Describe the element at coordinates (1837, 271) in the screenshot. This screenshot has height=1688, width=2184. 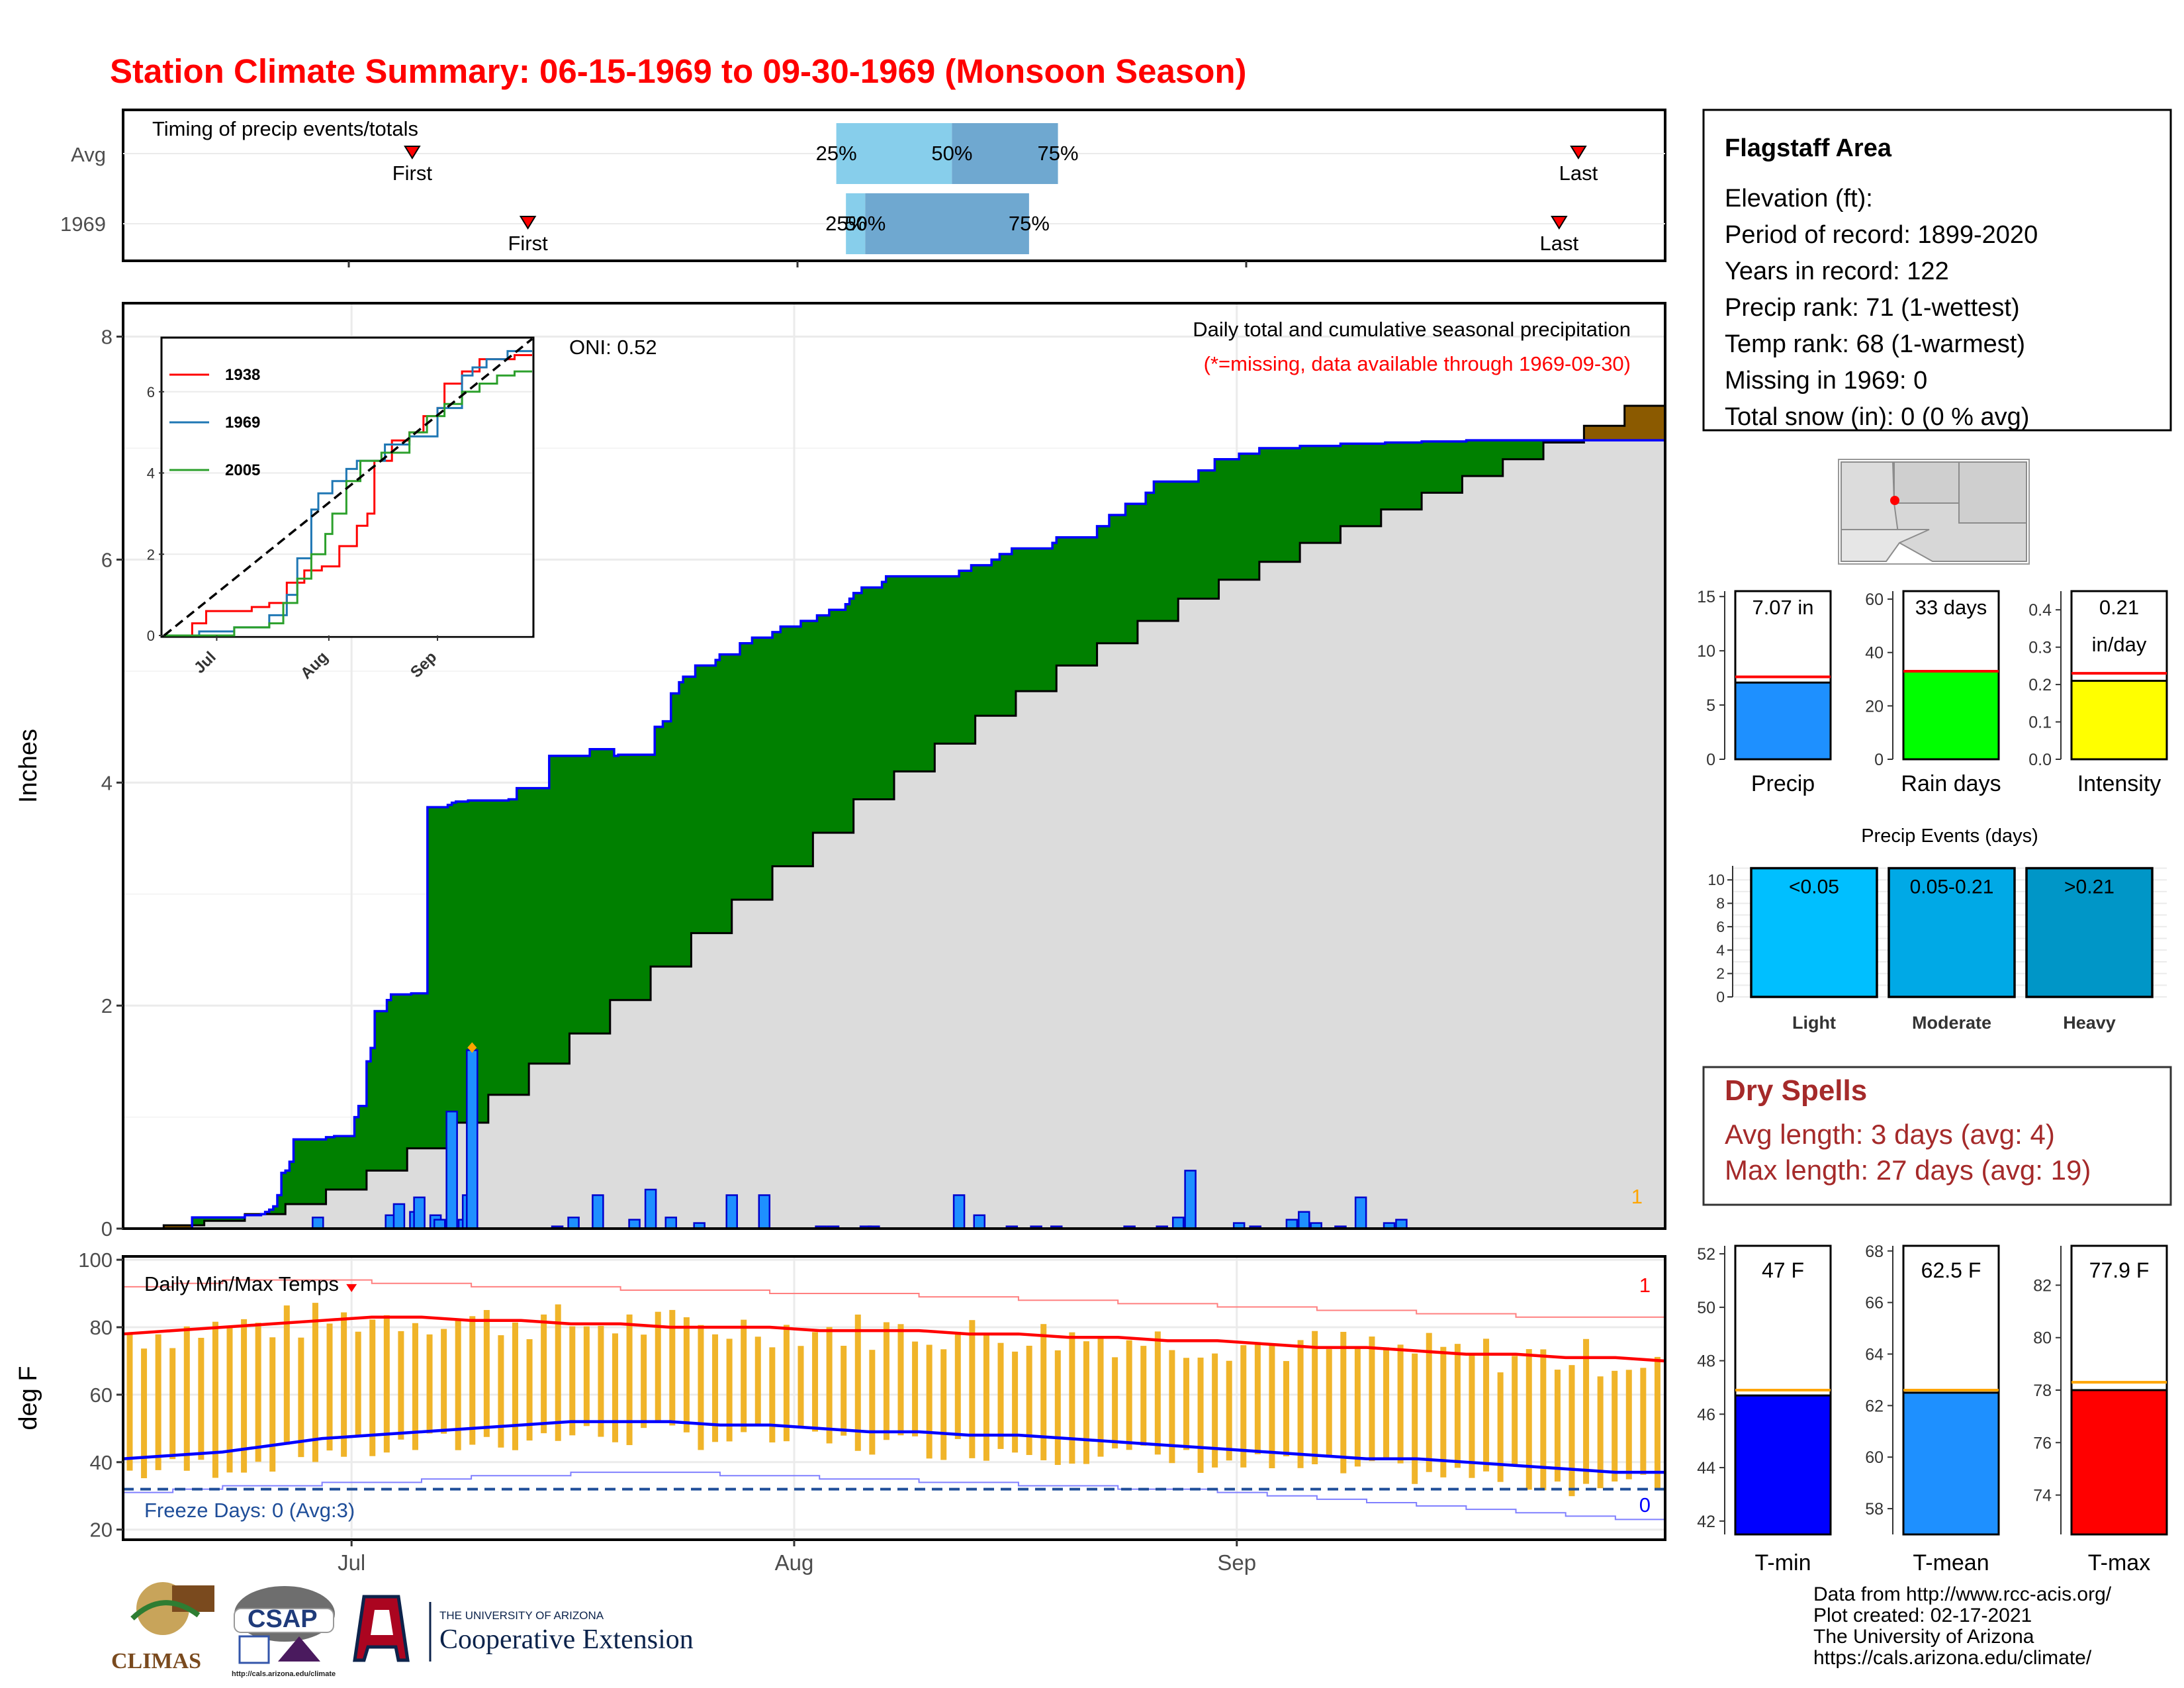
I see `station-line: Years in record: 122` at that location.